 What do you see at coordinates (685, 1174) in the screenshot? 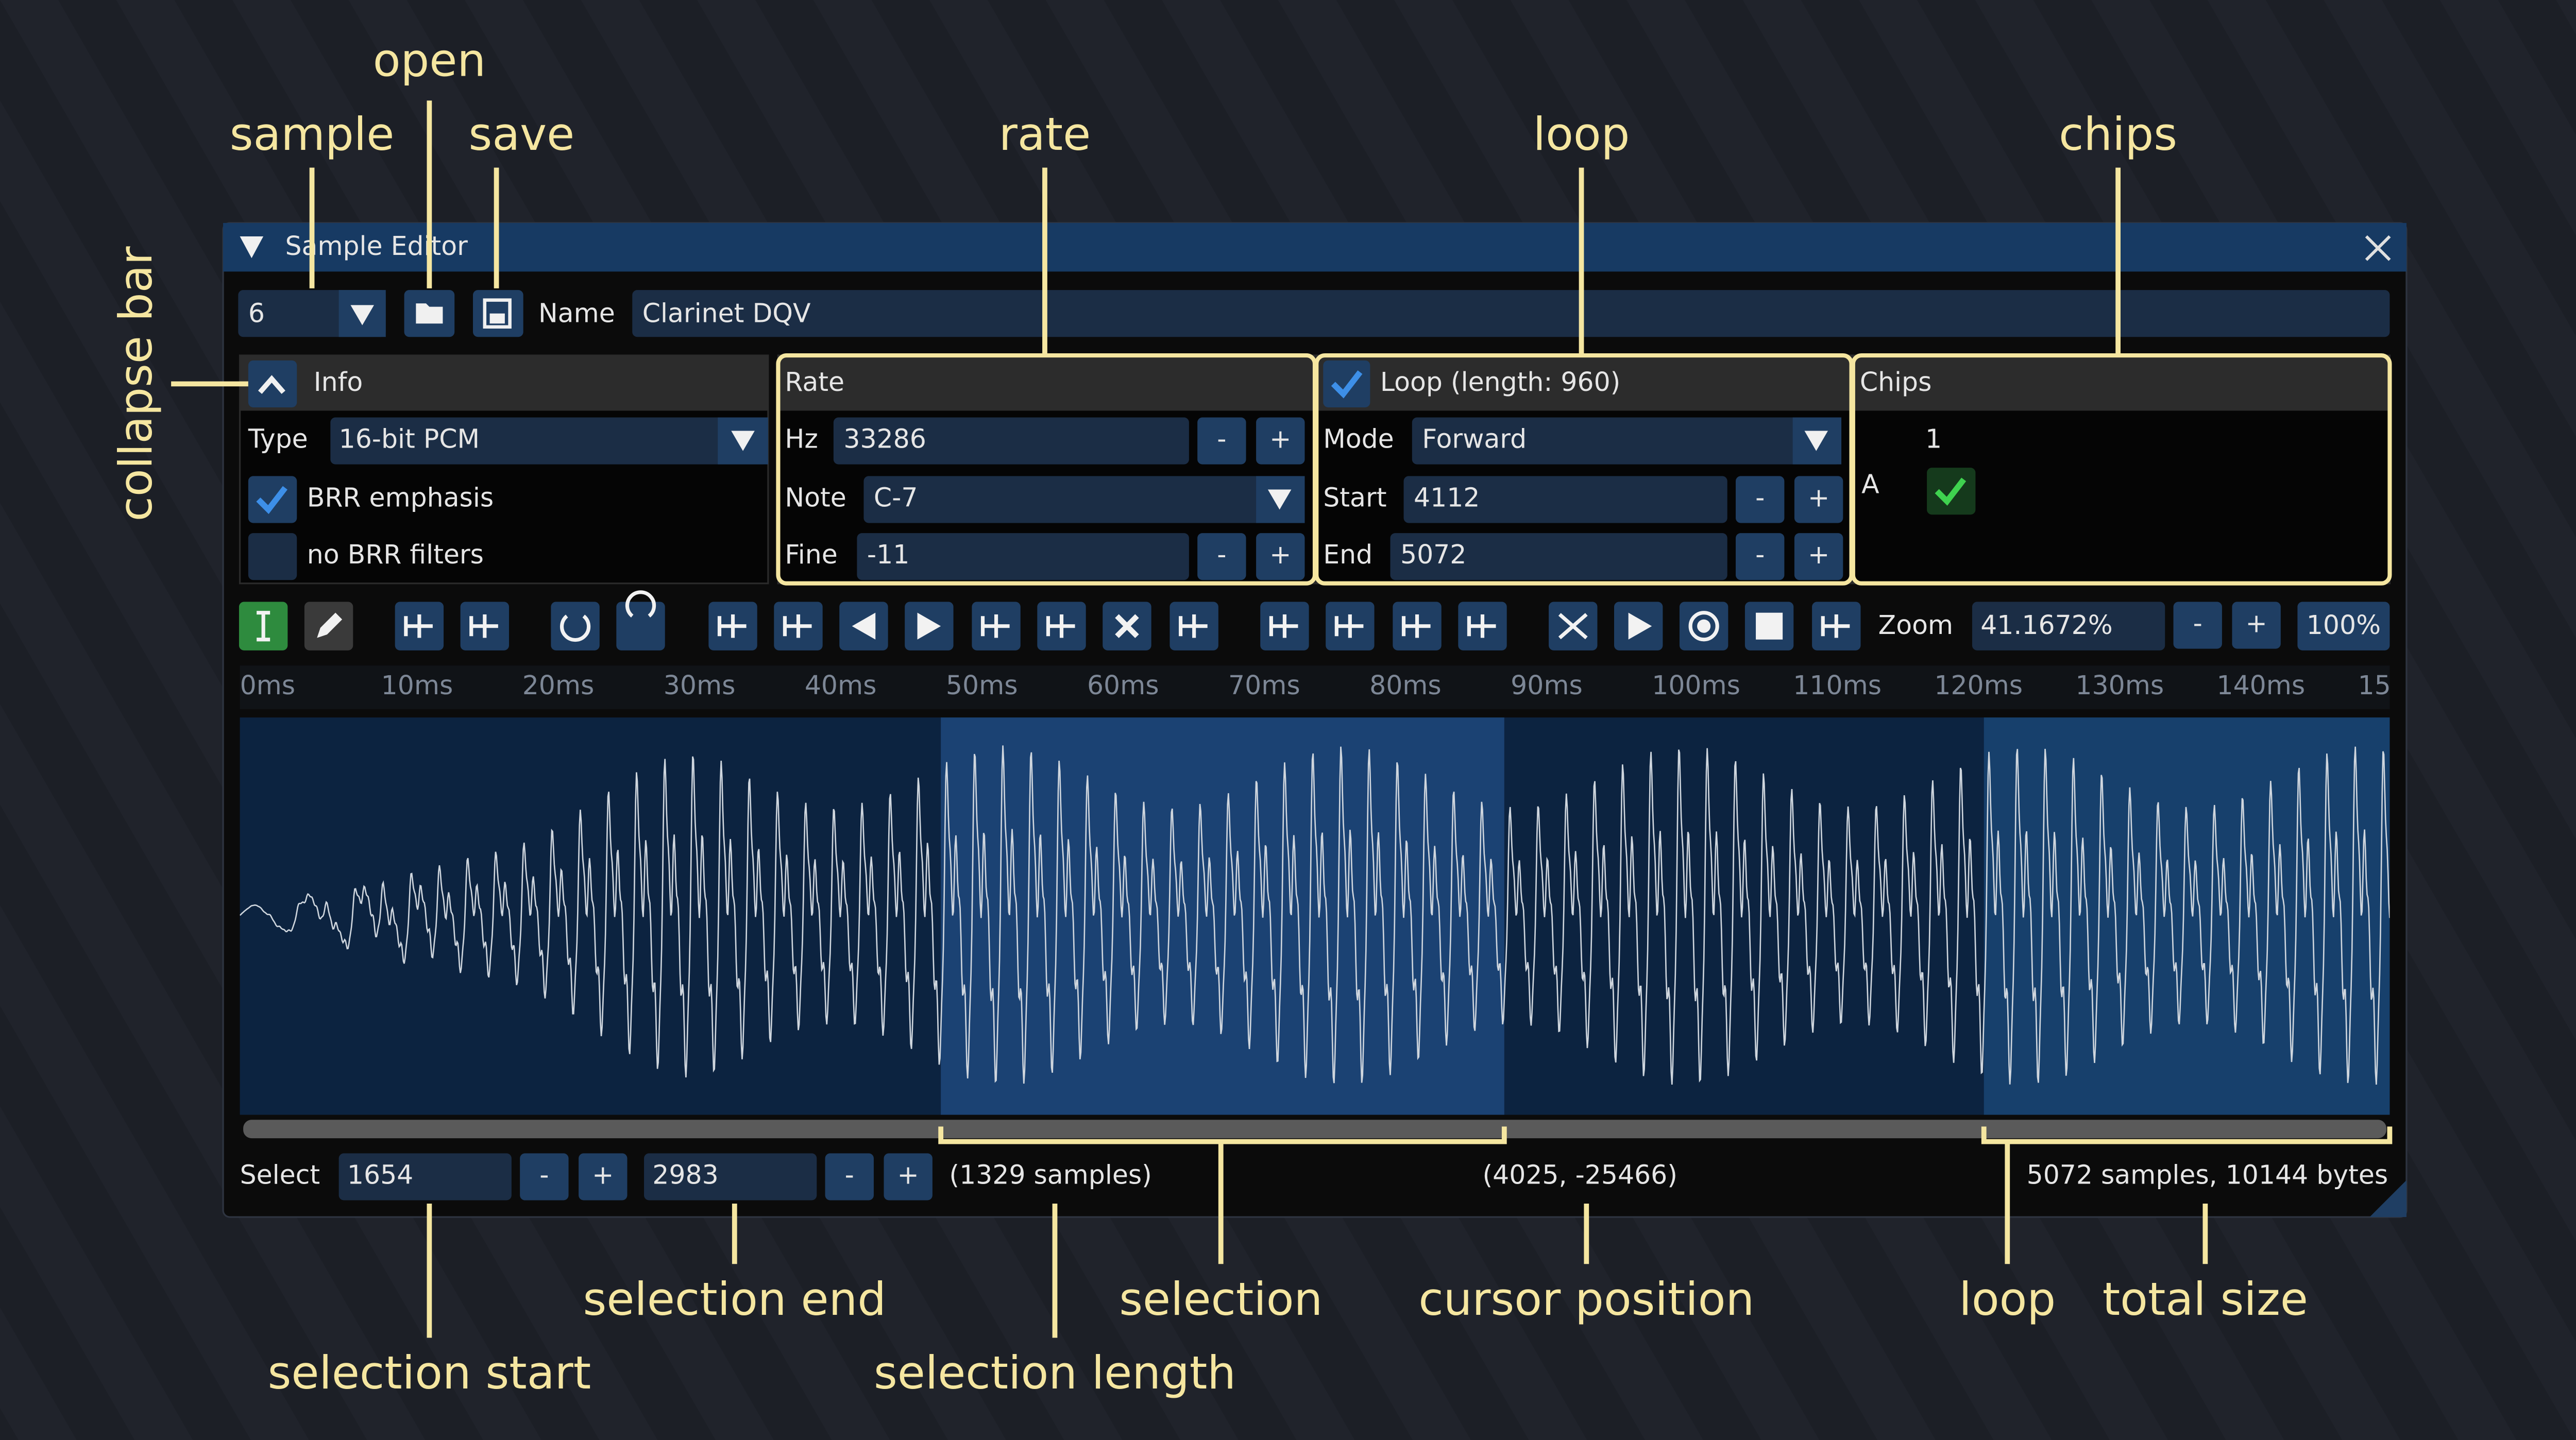
I see `selection-end-value: 2983` at bounding box center [685, 1174].